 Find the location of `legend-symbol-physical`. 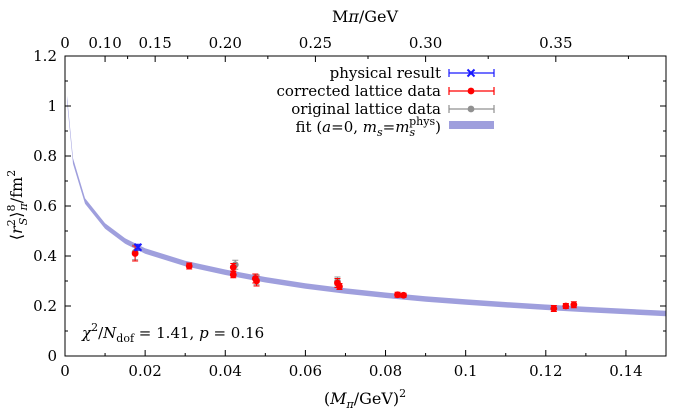

legend-symbol-physical is located at coordinates (471, 73).